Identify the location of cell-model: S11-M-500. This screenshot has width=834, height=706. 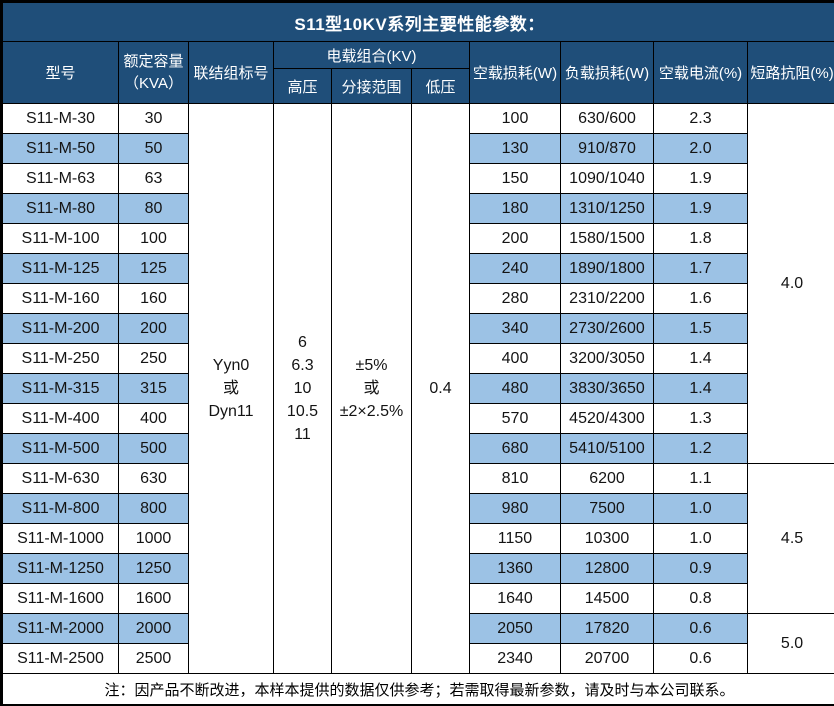
(60, 448).